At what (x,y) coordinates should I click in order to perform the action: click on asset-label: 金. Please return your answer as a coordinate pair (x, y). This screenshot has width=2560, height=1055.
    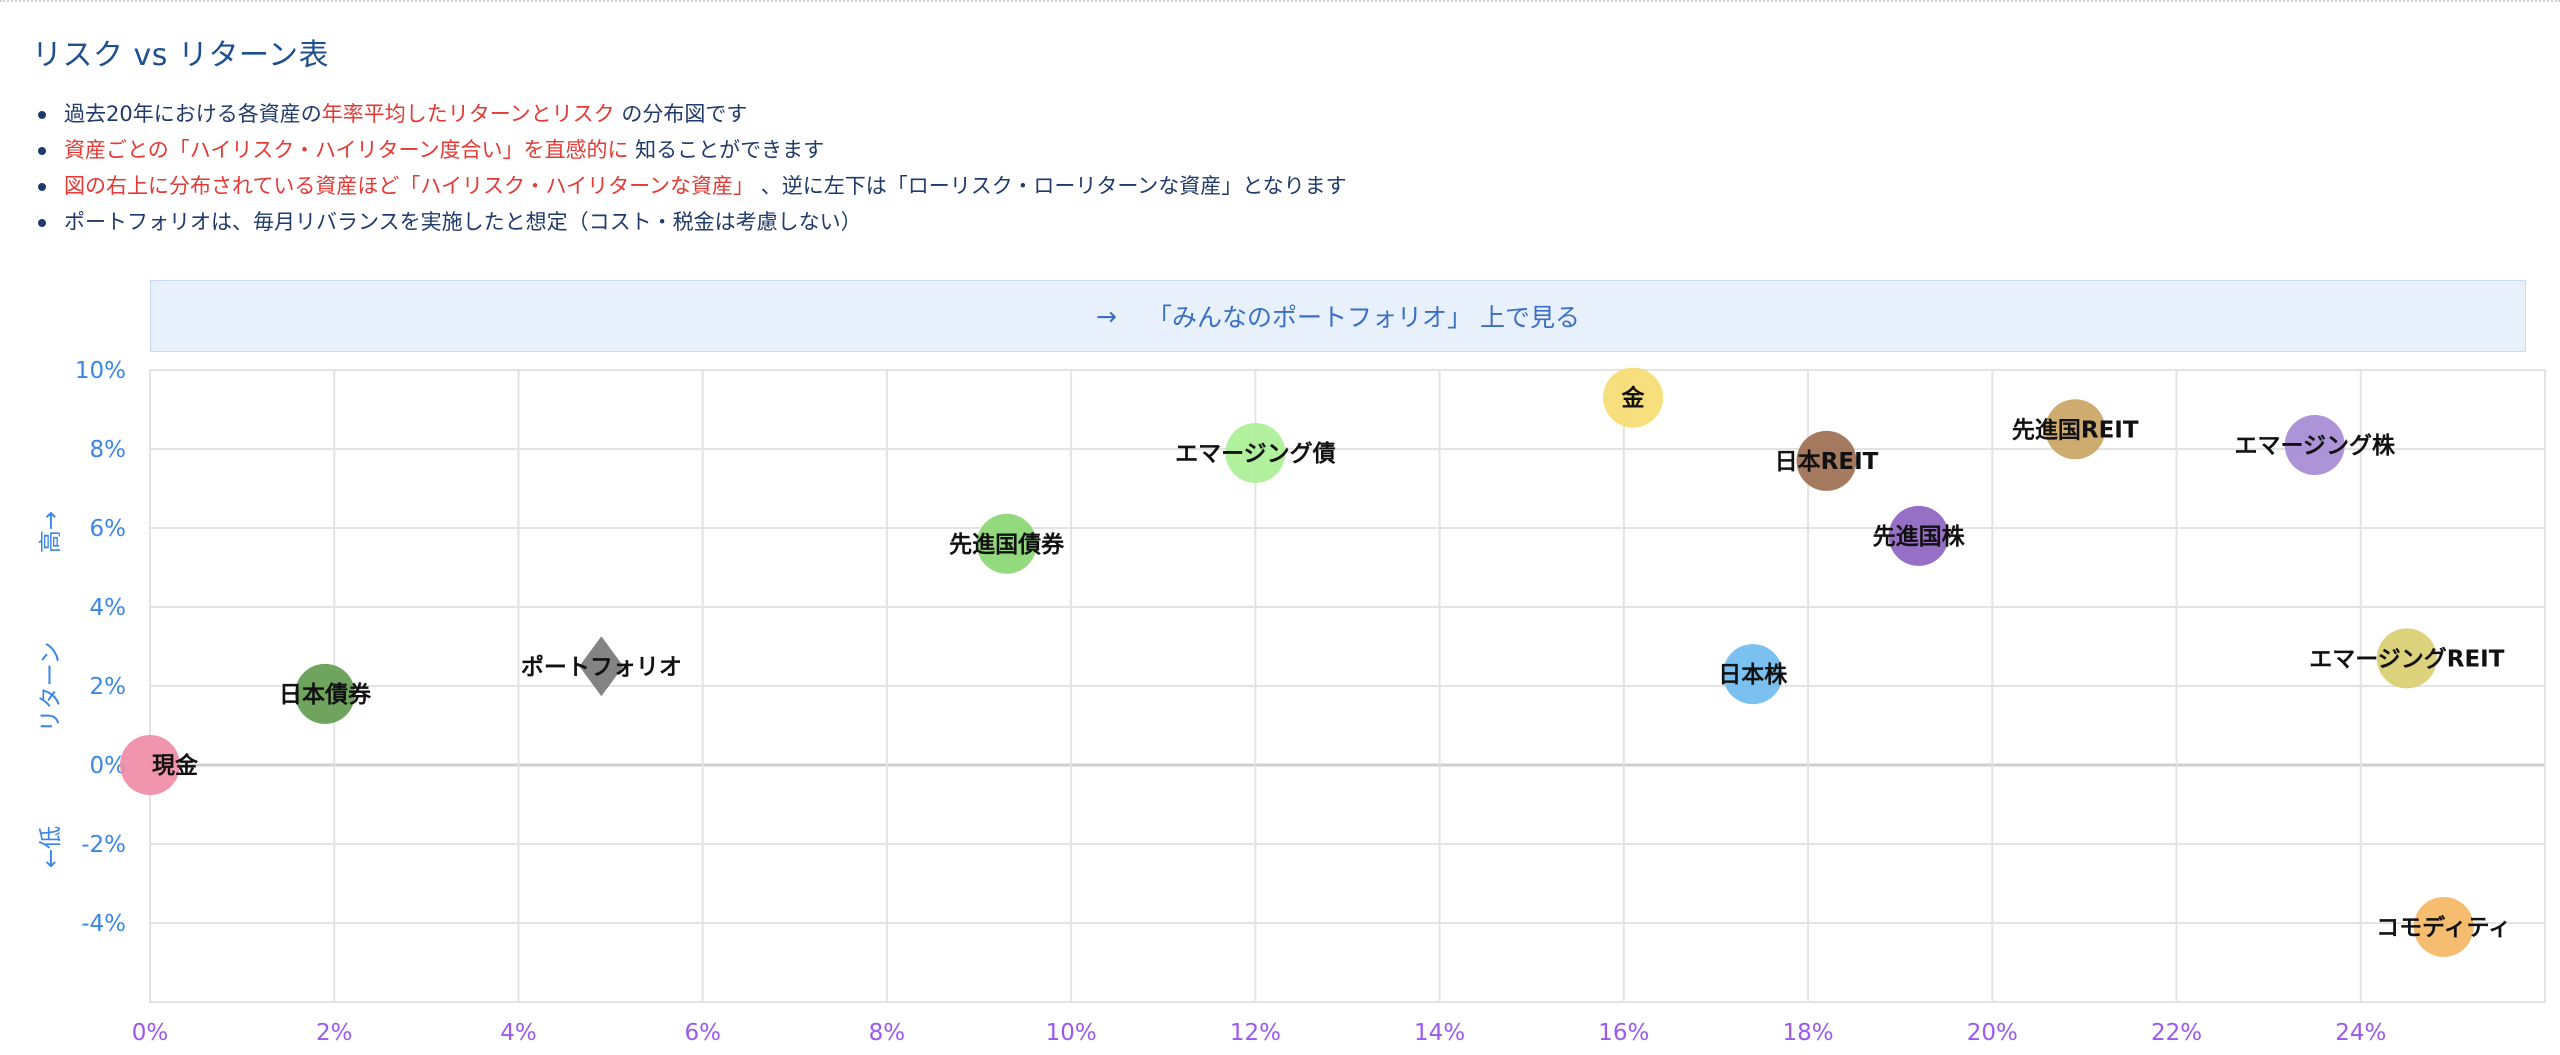
    Looking at the image, I should click on (1633, 398).